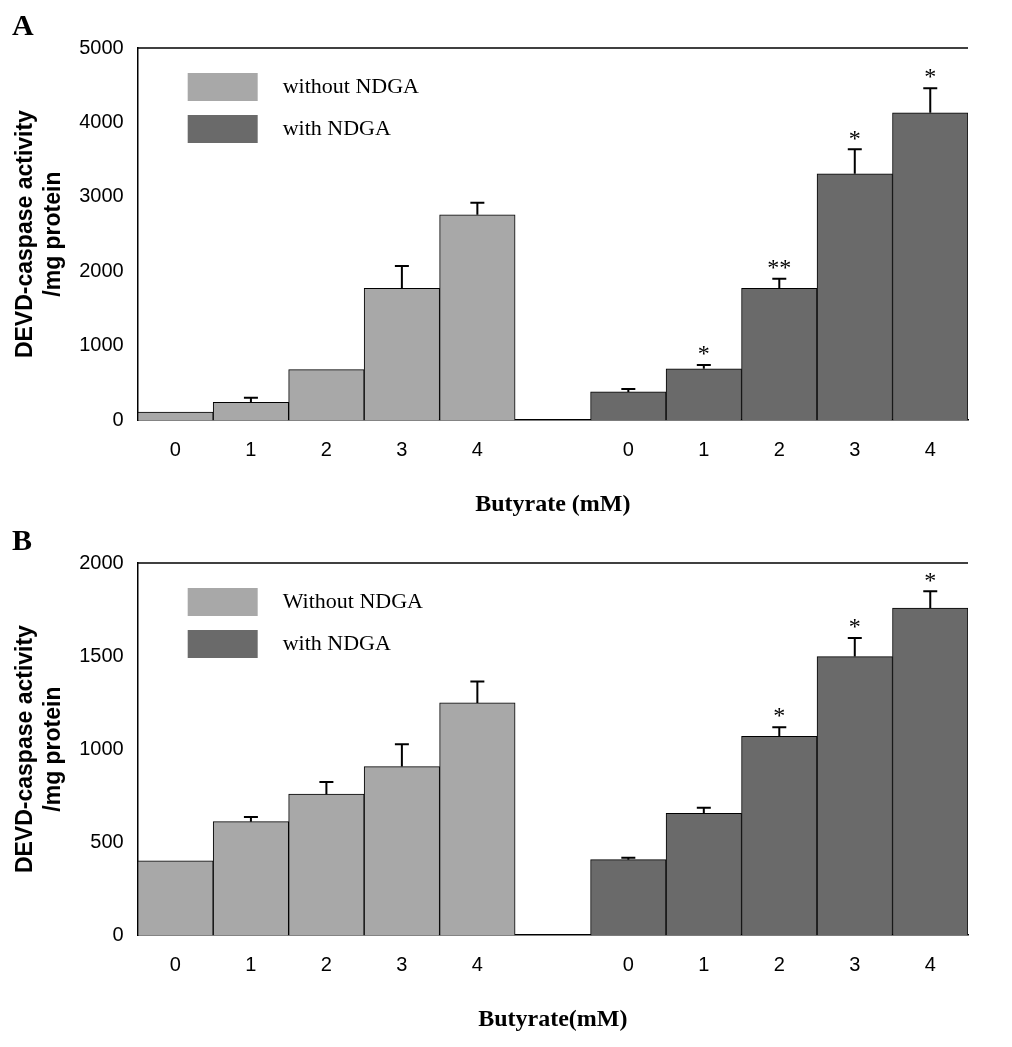 Image resolution: width=1012 pixels, height=1047 pixels. I want to click on y-tick-label: 4000, so click(101, 120).